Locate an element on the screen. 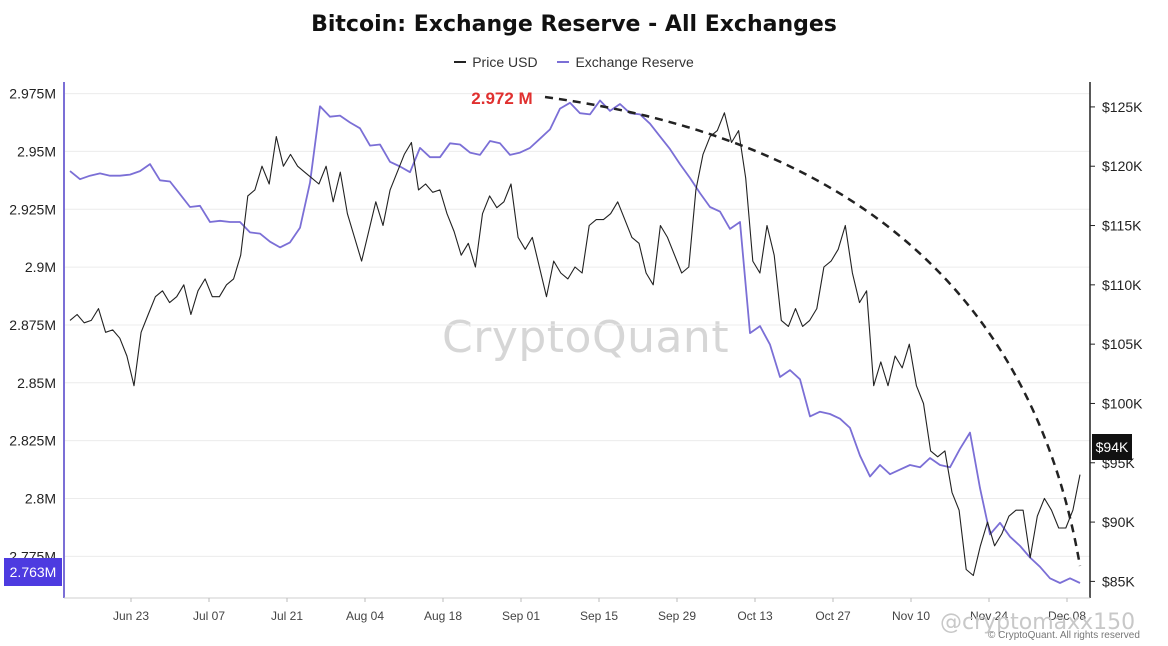  x-tick-label: Sep 01 is located at coordinates (521, 616).